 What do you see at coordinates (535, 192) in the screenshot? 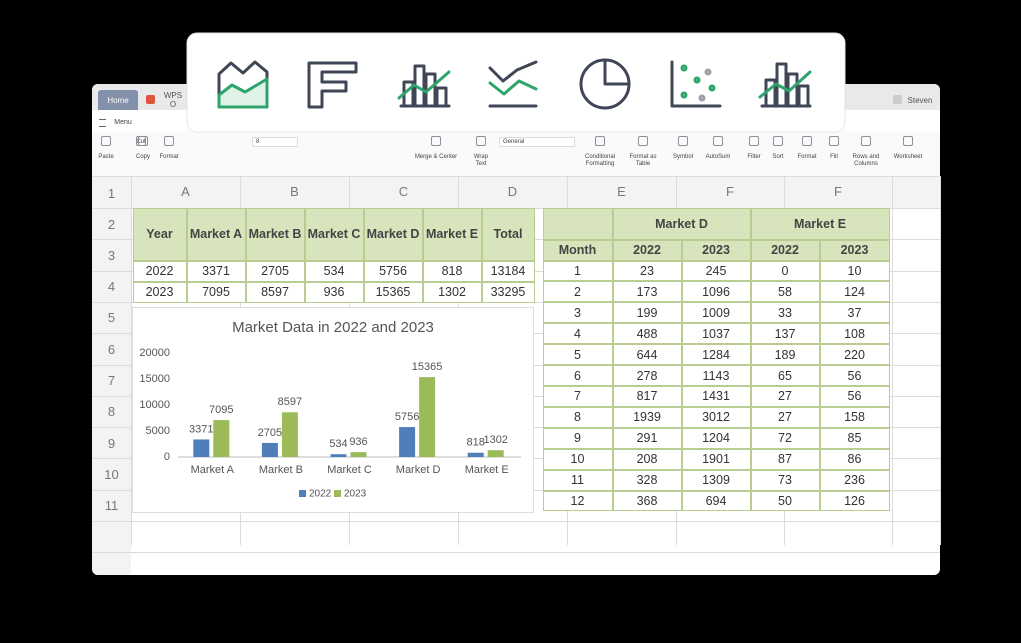
I see `column-header-bar` at bounding box center [535, 192].